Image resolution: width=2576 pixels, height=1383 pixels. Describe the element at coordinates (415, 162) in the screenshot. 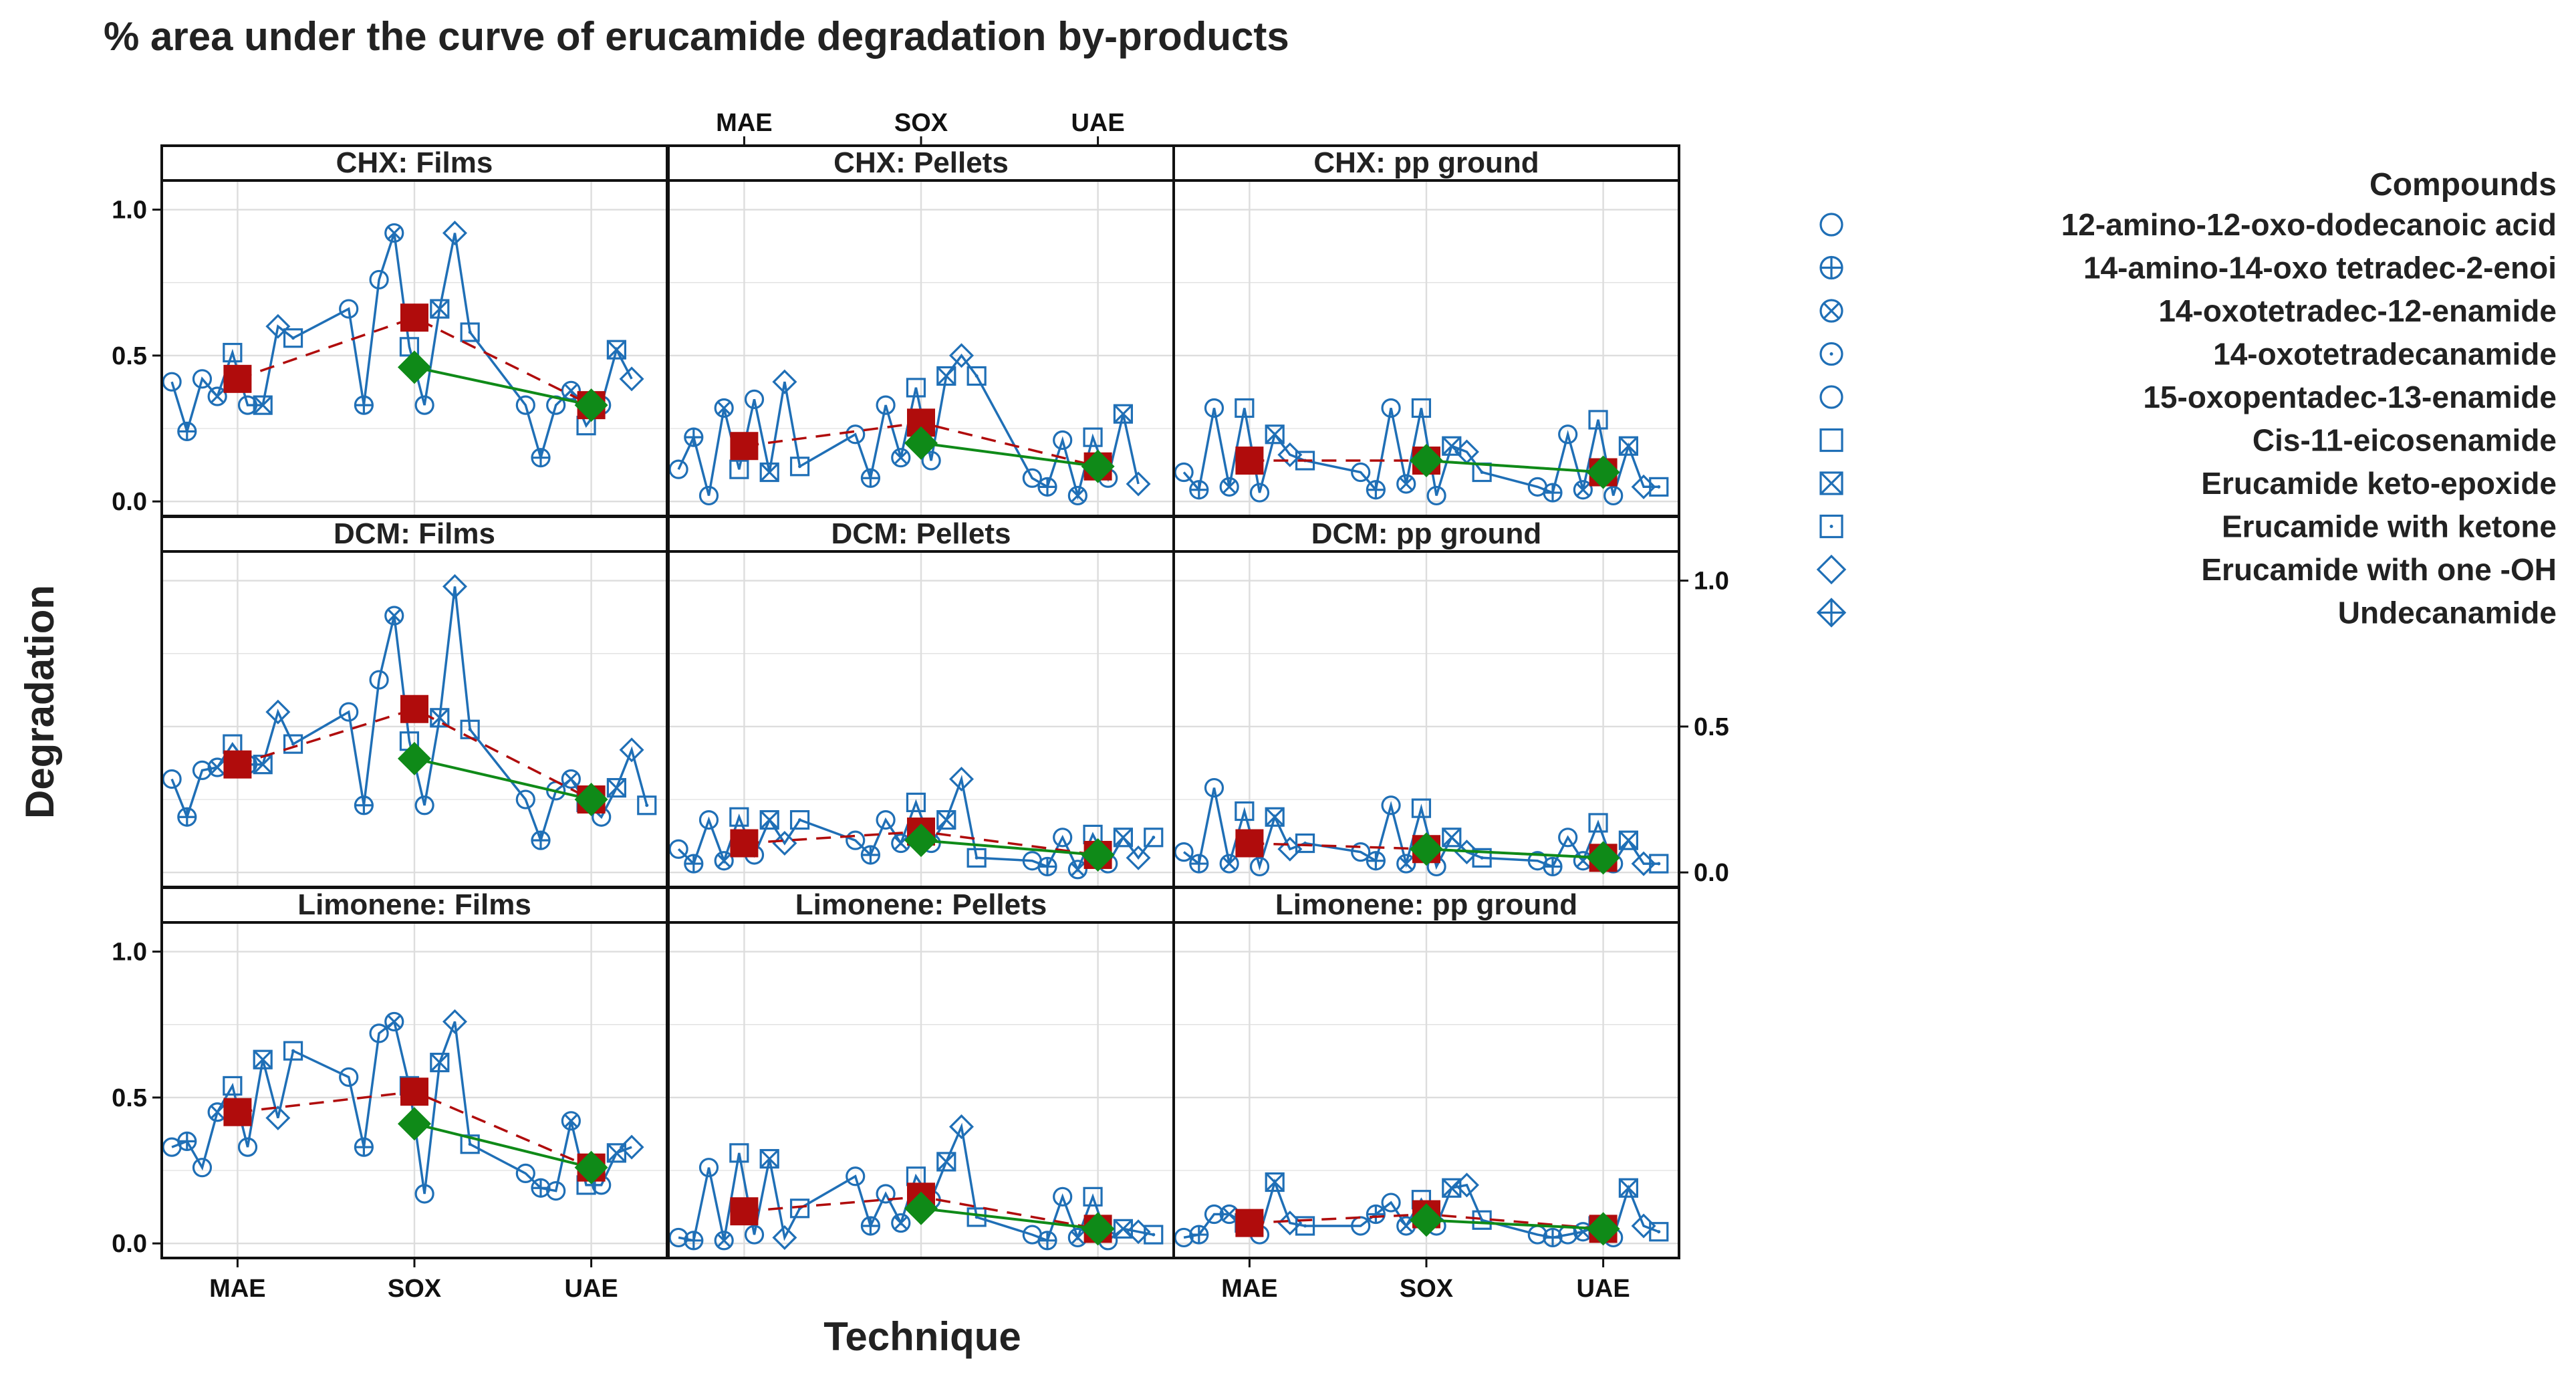

I see `panel-strip-label: CHX: Films` at that location.